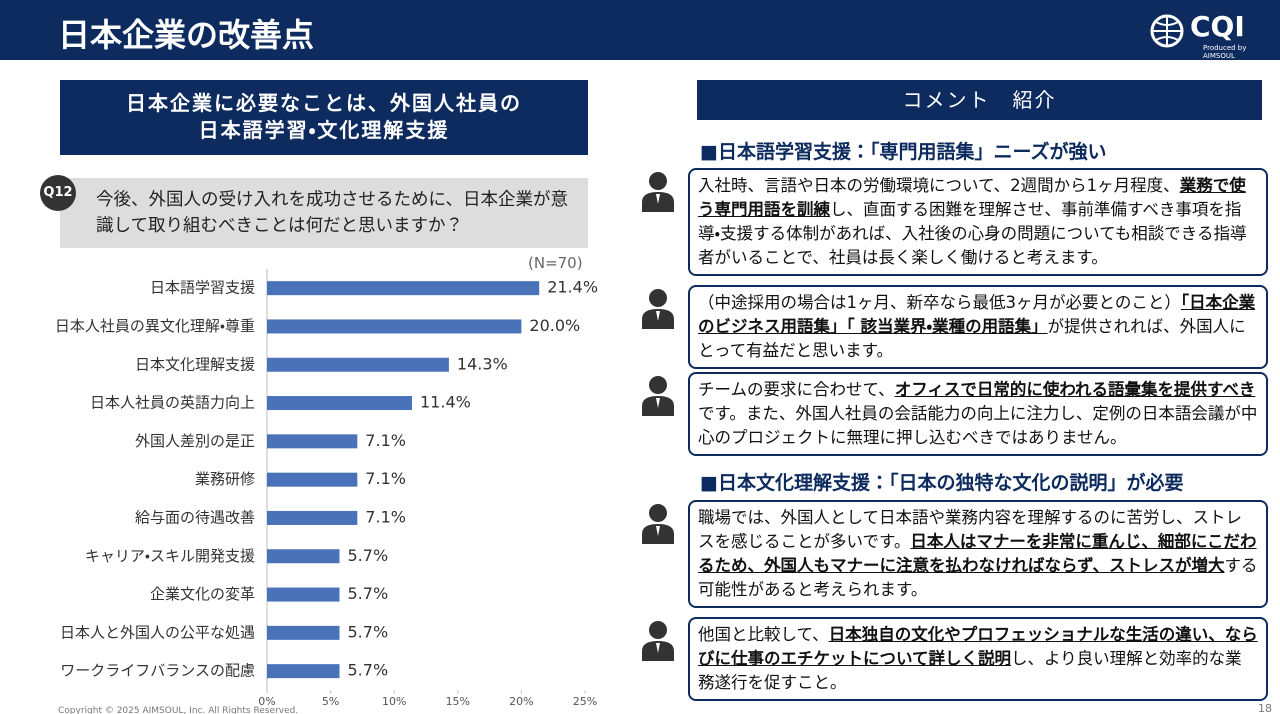  Describe the element at coordinates (972, 197) in the screenshot. I see `emphasis: 業務で使う専門用語を訓練` at that location.